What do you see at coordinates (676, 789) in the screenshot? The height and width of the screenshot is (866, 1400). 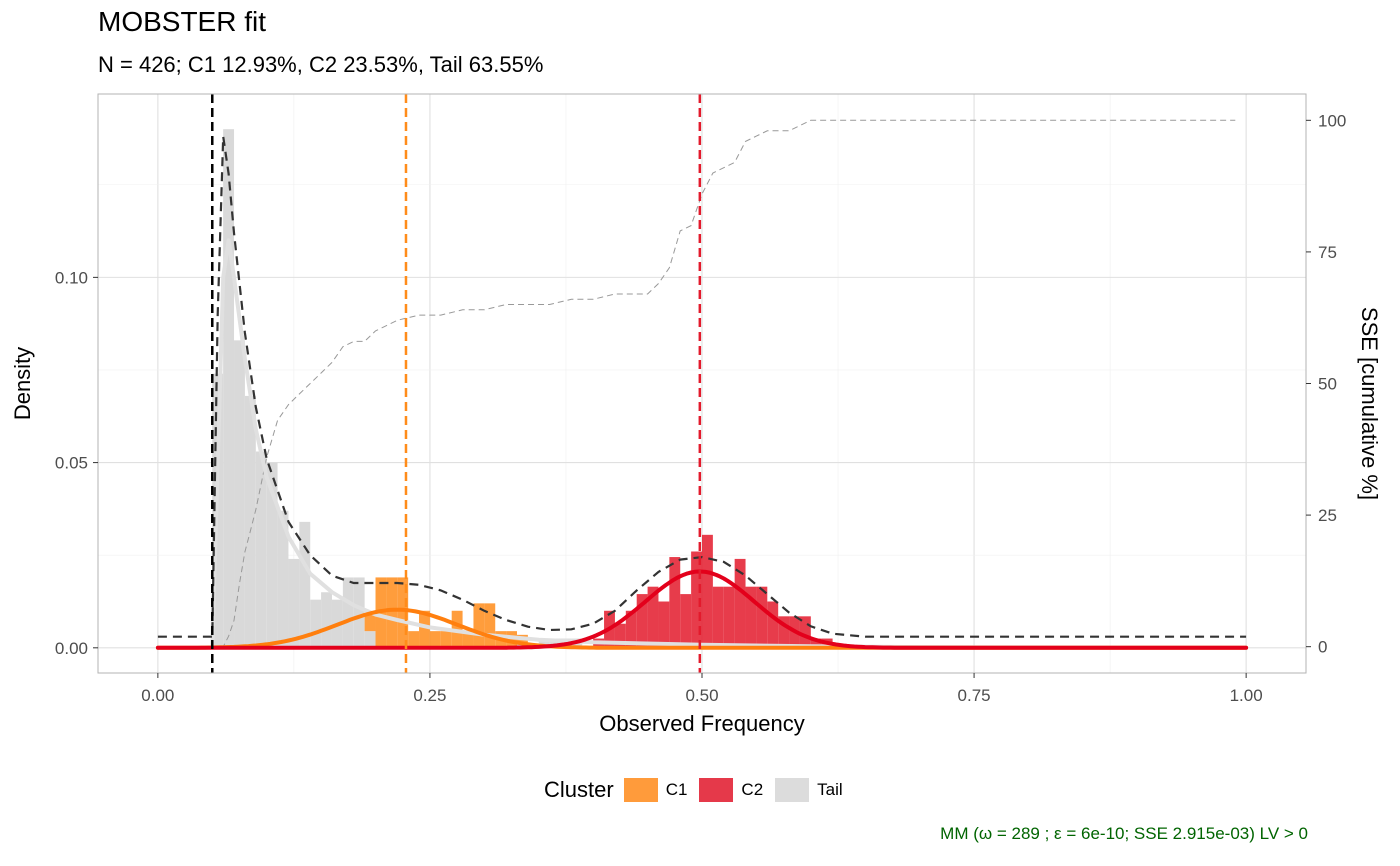 I see `legend-label-c1: C1` at bounding box center [676, 789].